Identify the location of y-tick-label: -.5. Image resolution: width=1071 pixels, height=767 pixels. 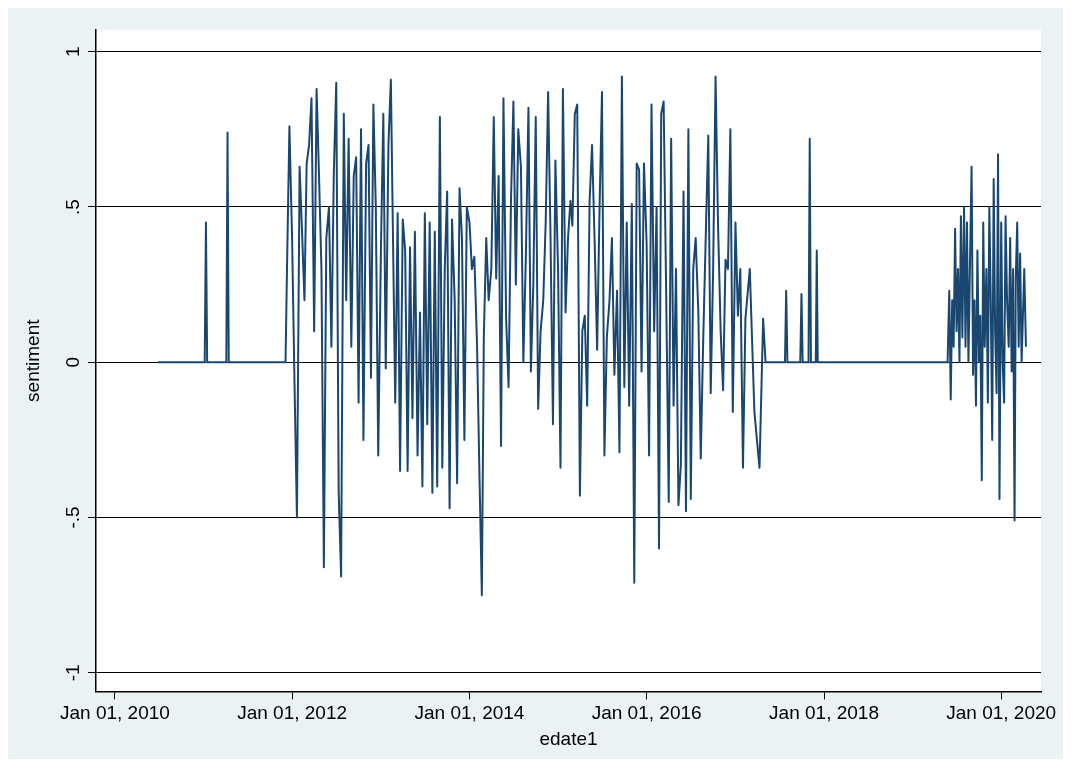
(73, 517).